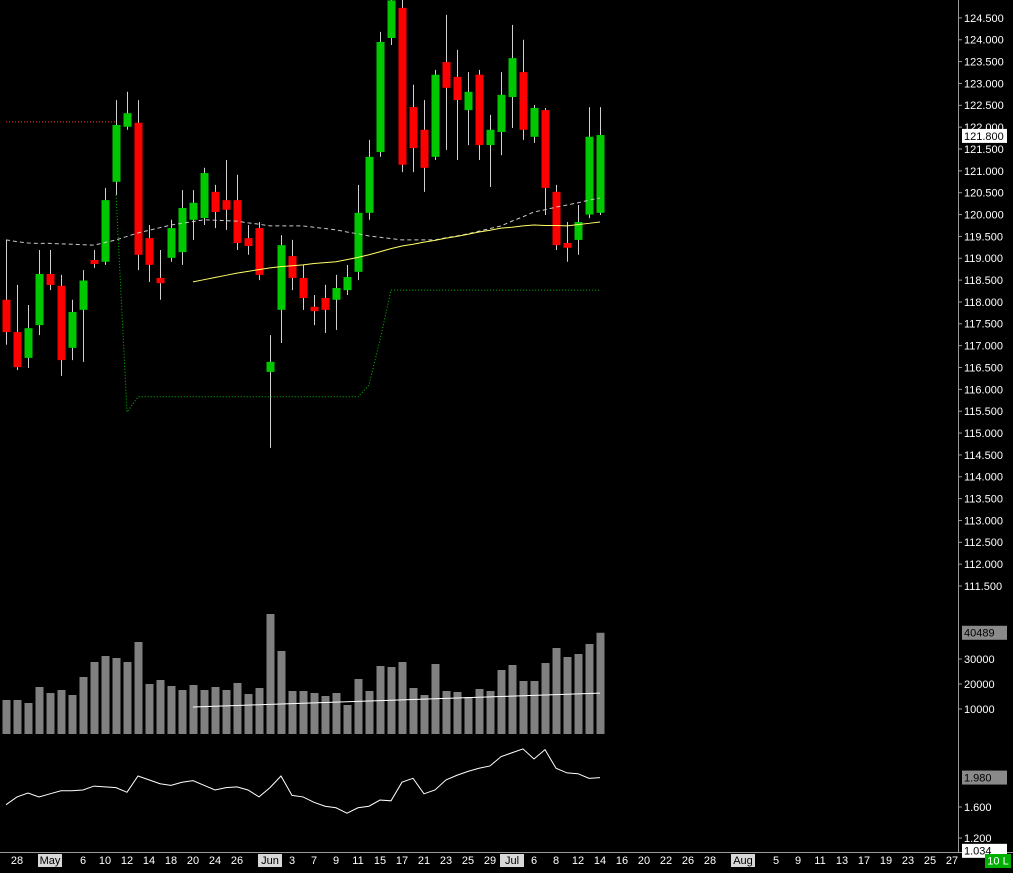 Image resolution: width=1013 pixels, height=873 pixels. What do you see at coordinates (171, 861) in the screenshot?
I see `x-tick-label: 18` at bounding box center [171, 861].